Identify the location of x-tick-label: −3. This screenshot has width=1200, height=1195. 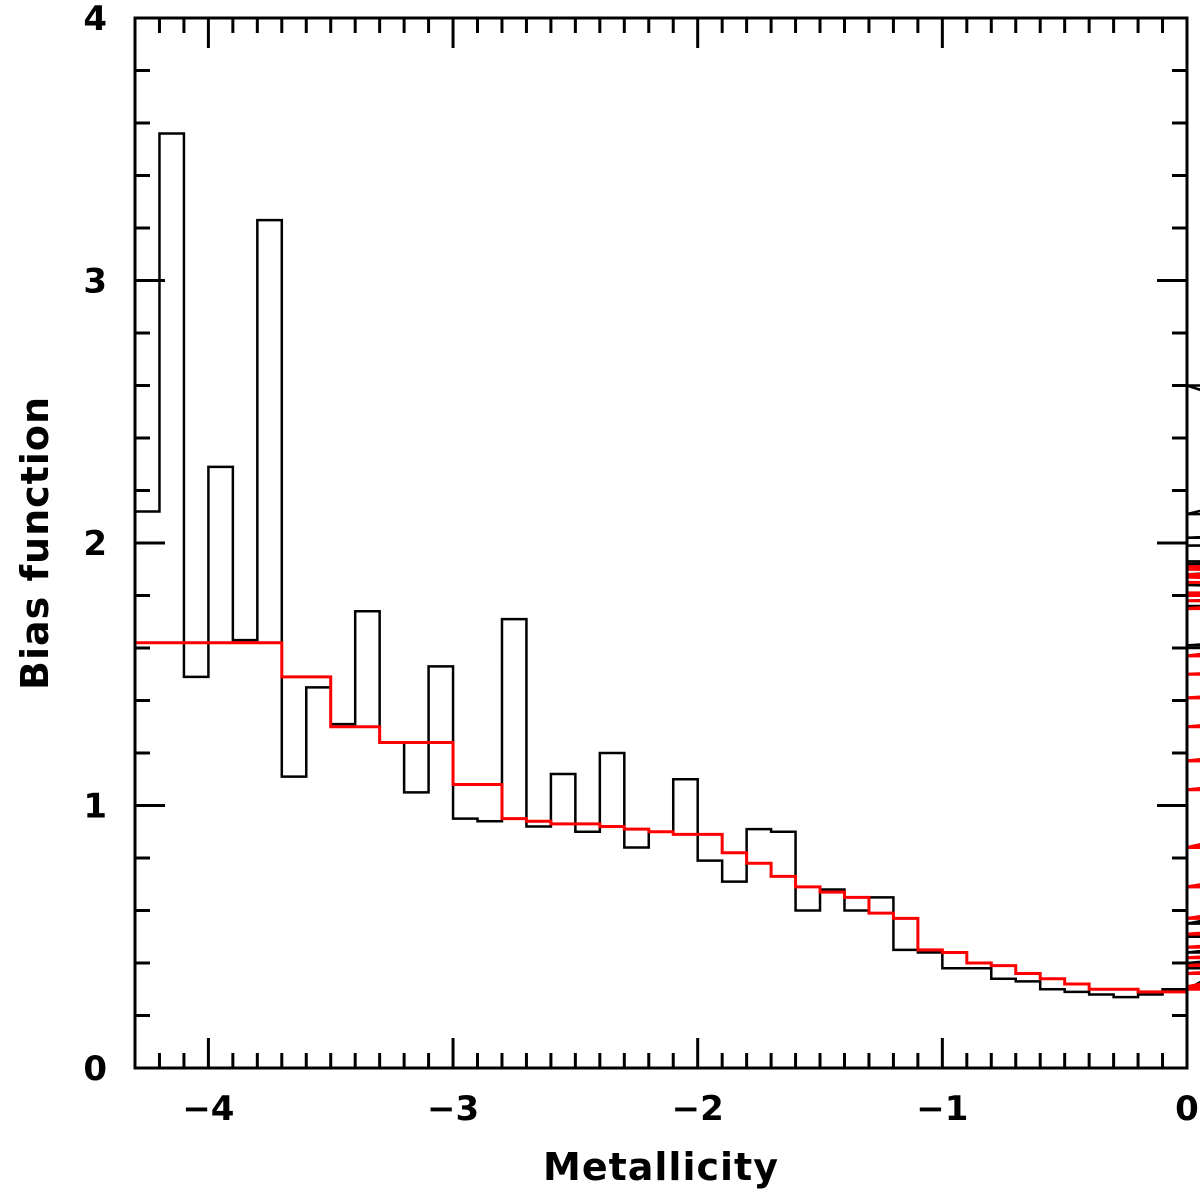
(453, 1109).